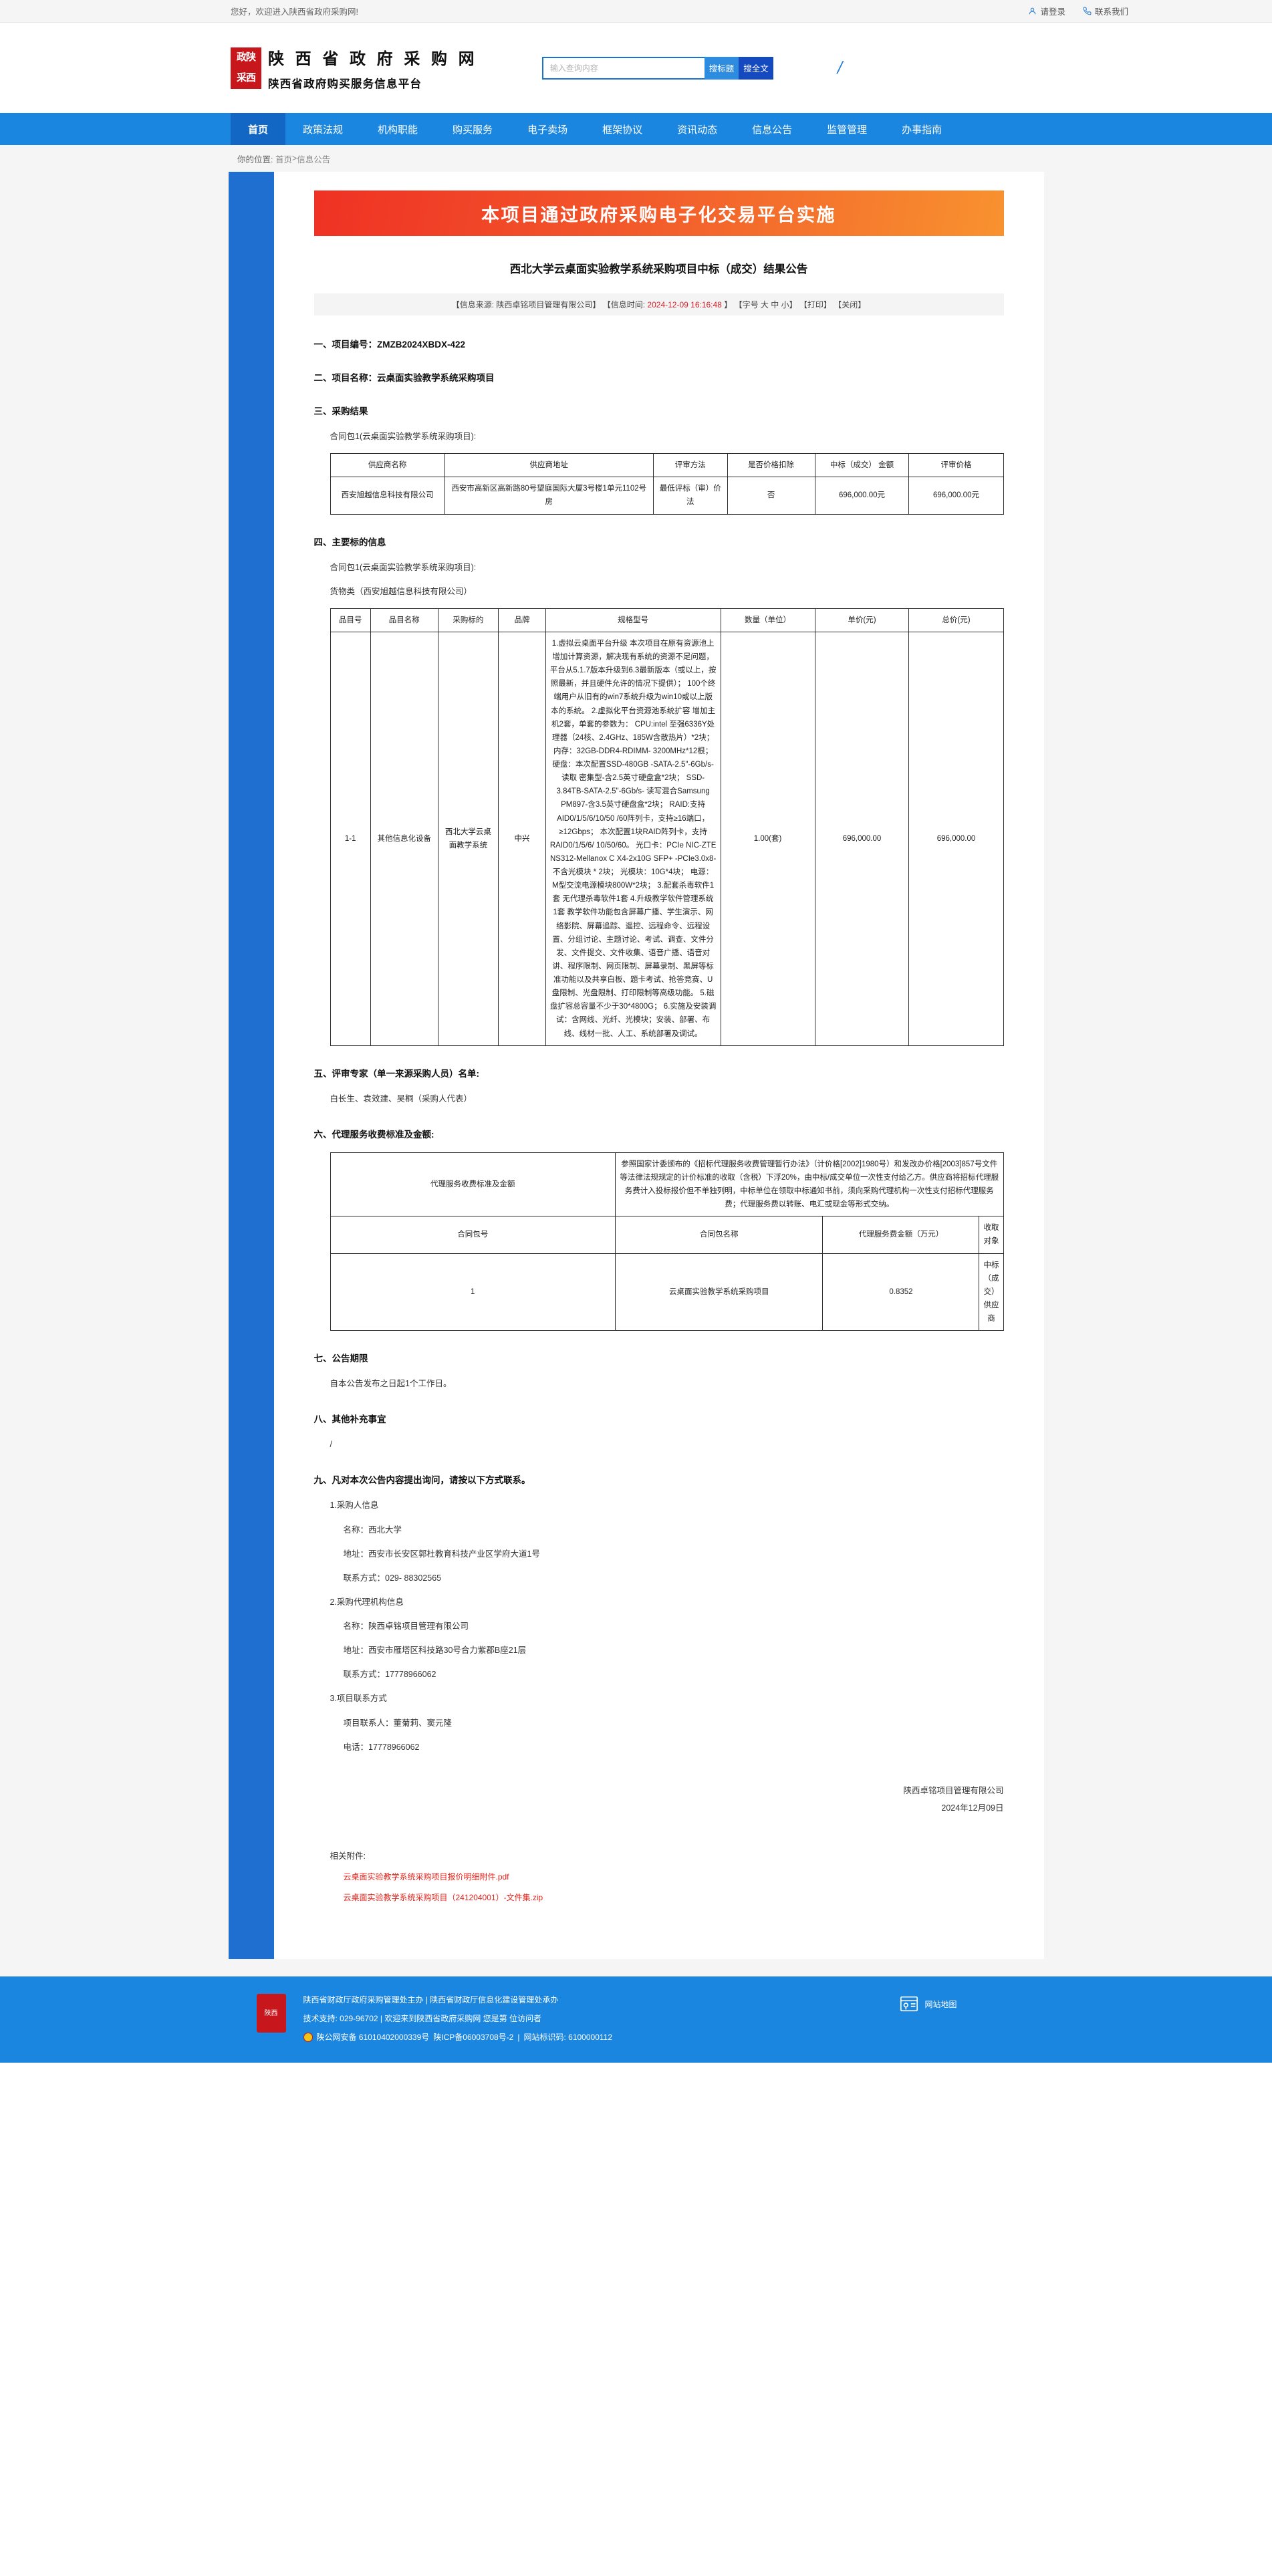 The image size is (1272, 2576). What do you see at coordinates (468, 839) in the screenshot?
I see `cell-subject: 西北大学云桌面教学系统` at bounding box center [468, 839].